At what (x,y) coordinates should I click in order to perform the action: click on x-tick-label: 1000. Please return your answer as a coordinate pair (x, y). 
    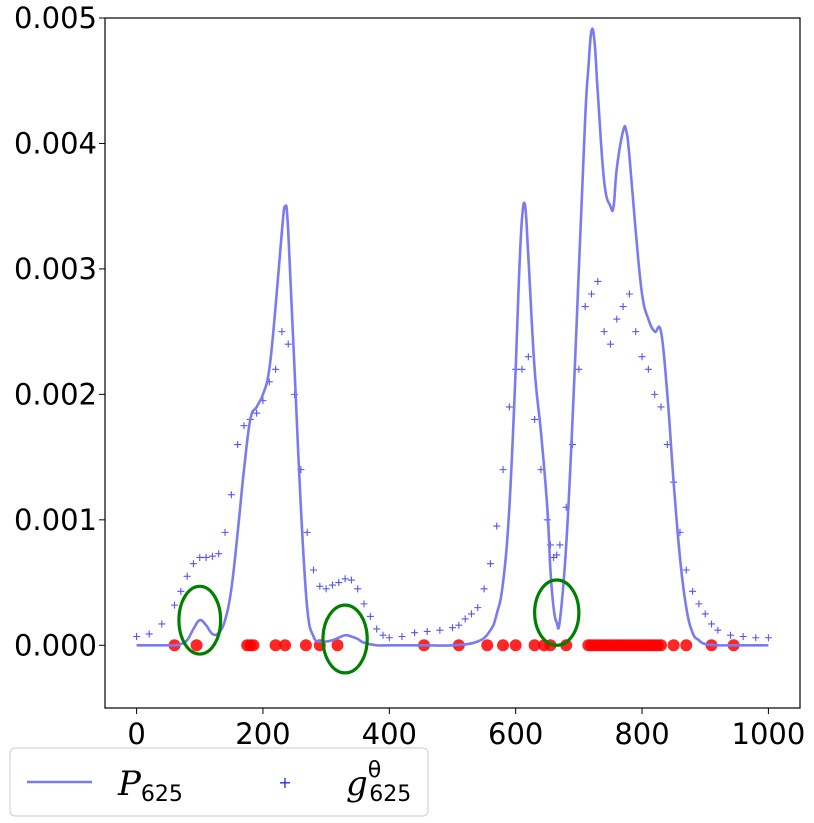
    Looking at the image, I should click on (769, 734).